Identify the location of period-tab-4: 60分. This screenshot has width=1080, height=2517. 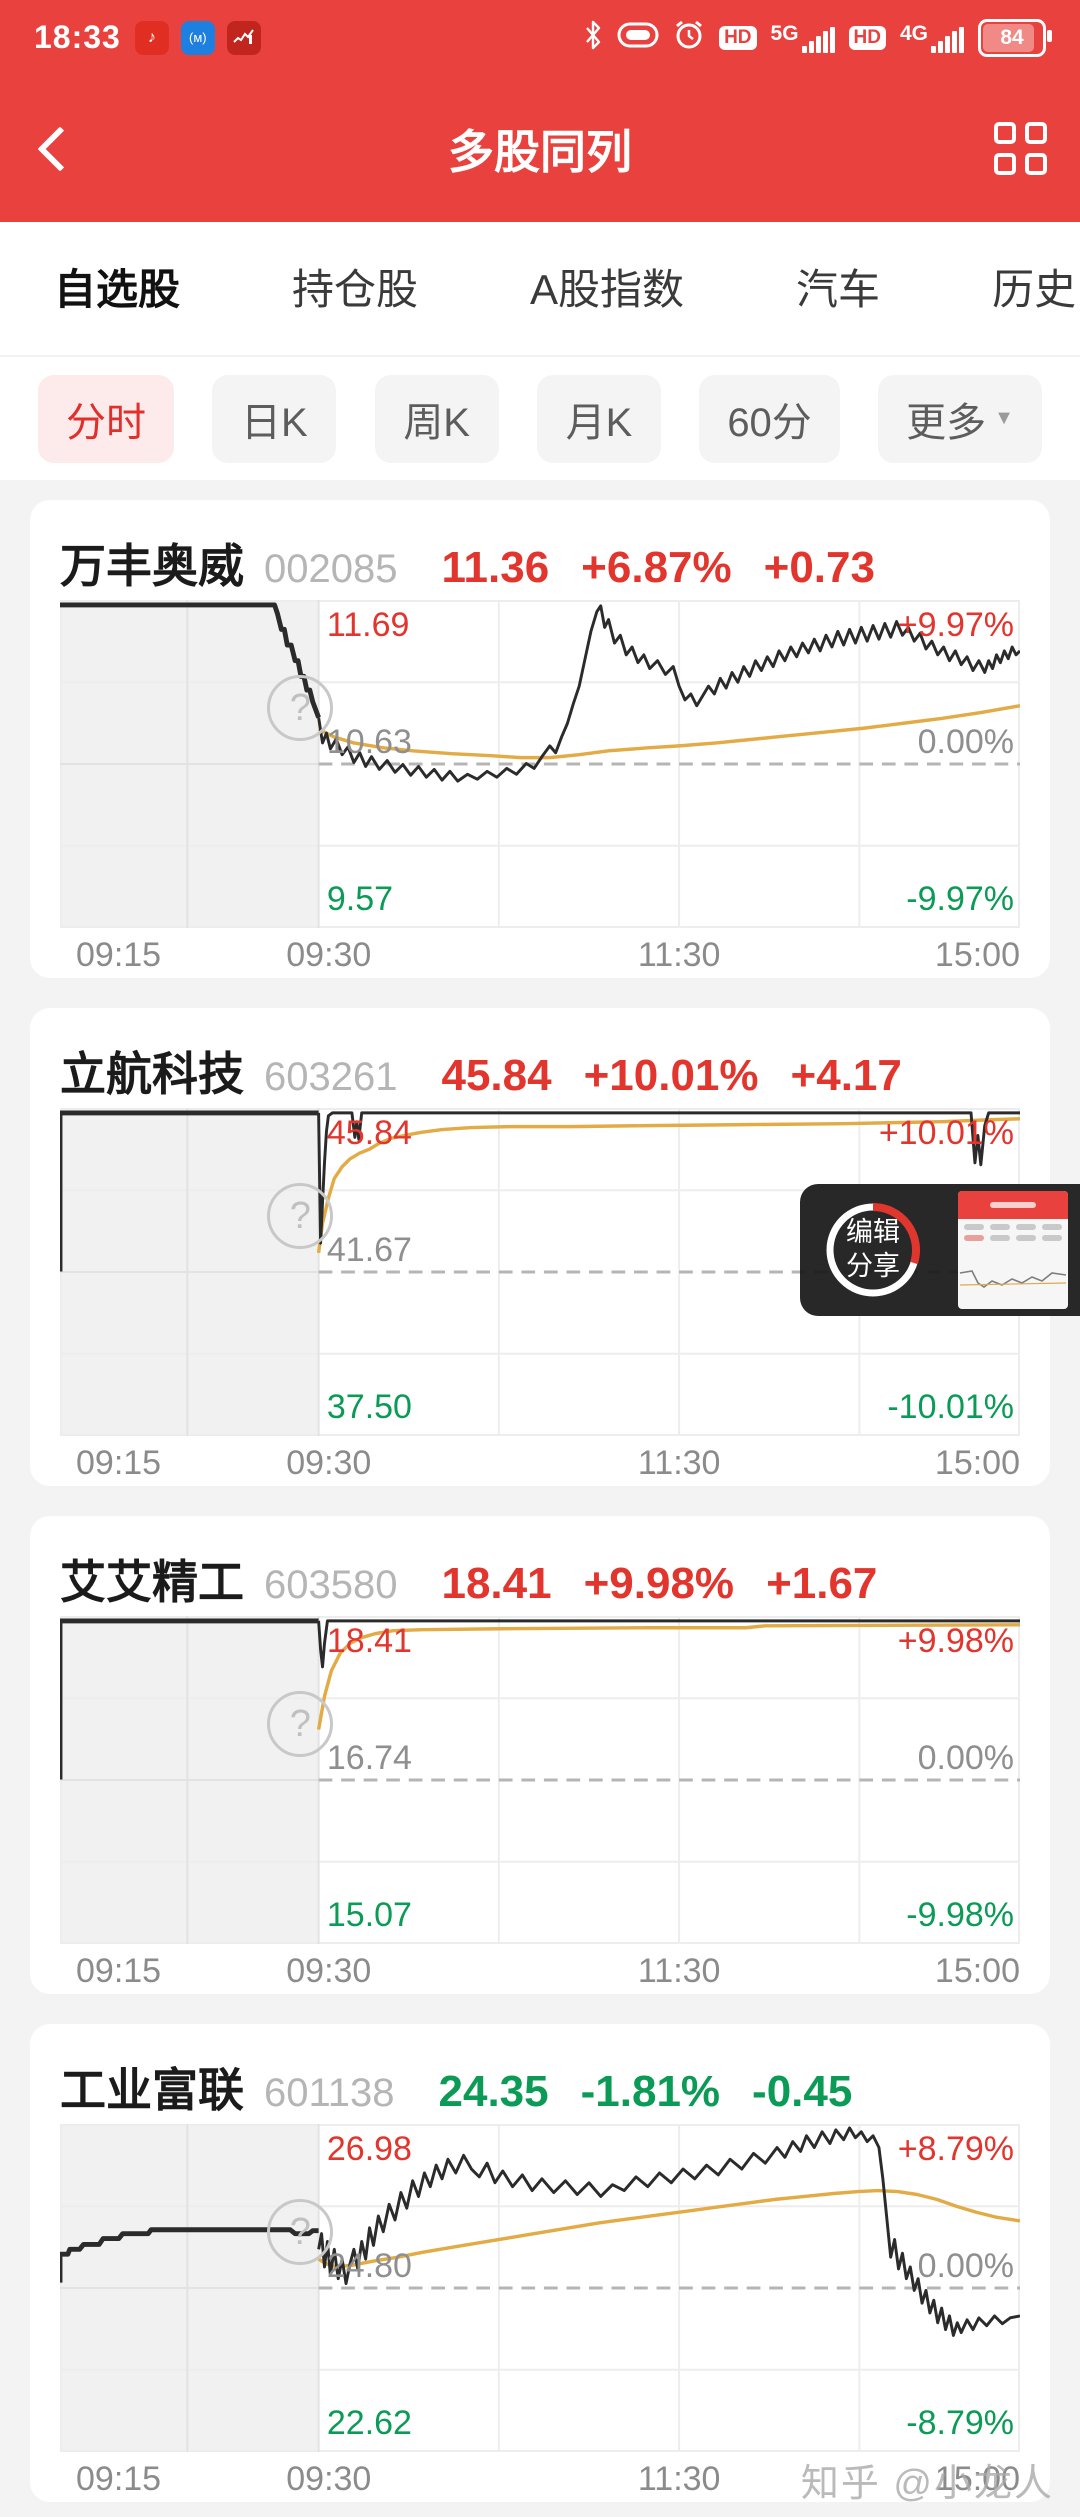
(769, 418).